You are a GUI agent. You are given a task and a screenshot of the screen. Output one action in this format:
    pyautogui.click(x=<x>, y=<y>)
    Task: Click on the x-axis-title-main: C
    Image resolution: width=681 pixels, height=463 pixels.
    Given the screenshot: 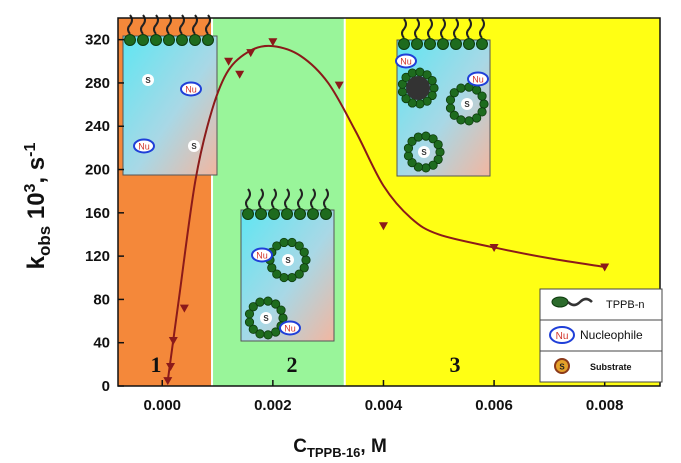 What is the action you would take?
    pyautogui.click(x=300, y=446)
    